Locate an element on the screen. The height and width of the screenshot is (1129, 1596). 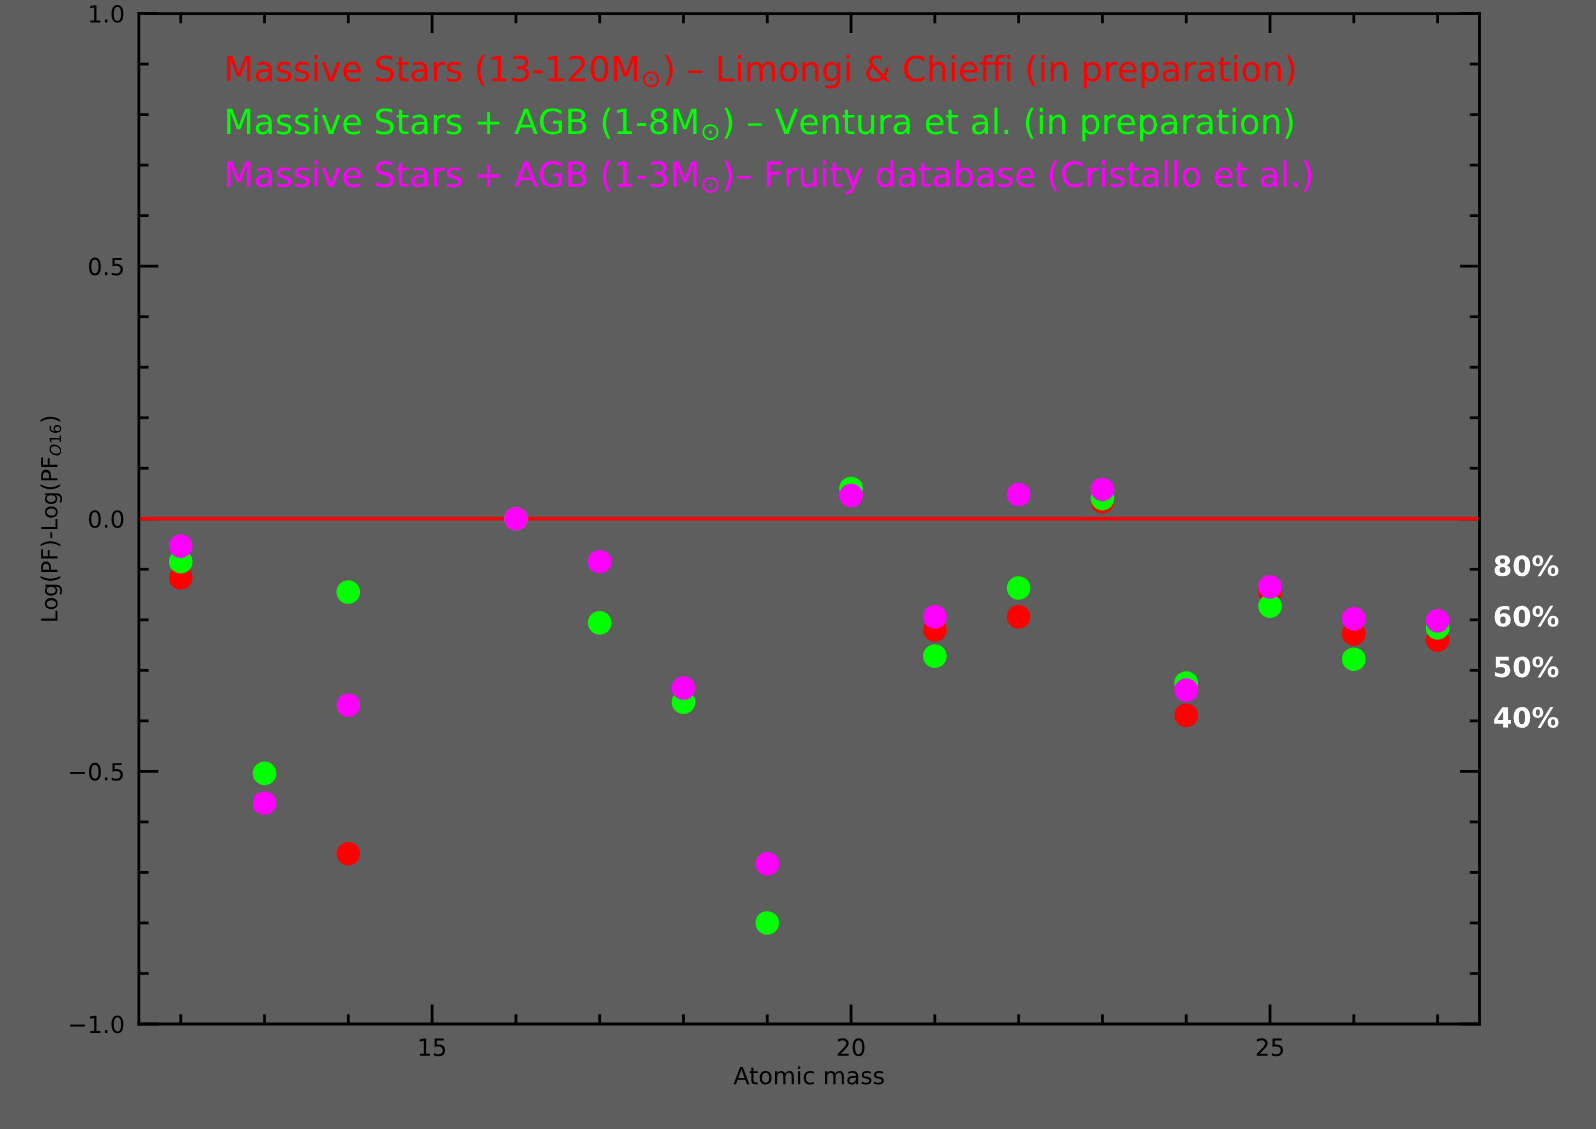
text: 50% is located at coordinates (1527, 667).